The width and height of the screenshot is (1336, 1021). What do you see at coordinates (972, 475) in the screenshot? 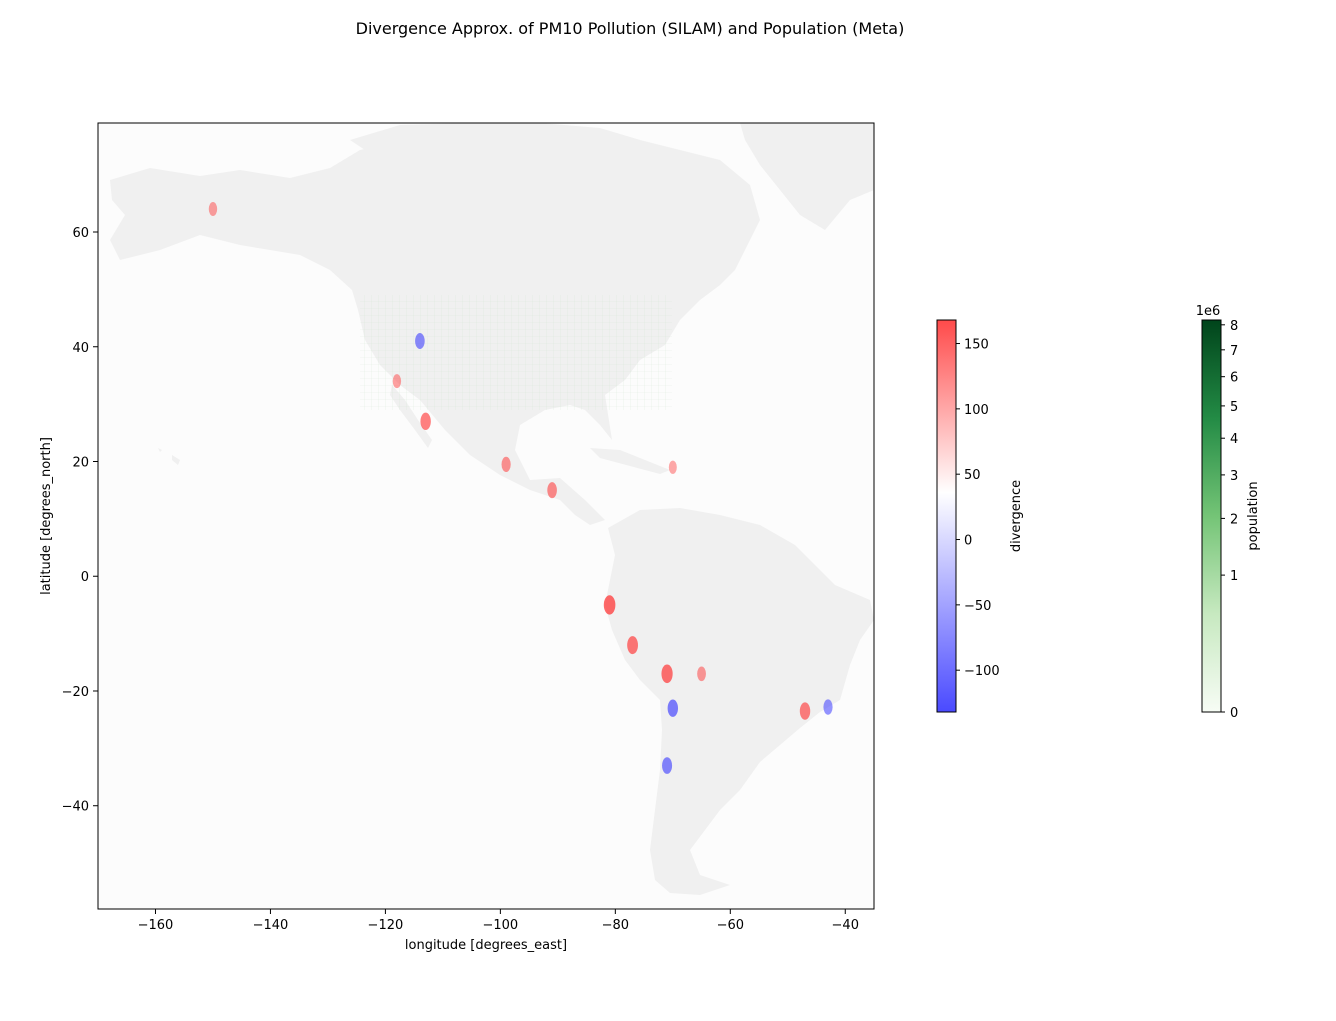
I see `divergence-tick-label: 50` at bounding box center [972, 475].